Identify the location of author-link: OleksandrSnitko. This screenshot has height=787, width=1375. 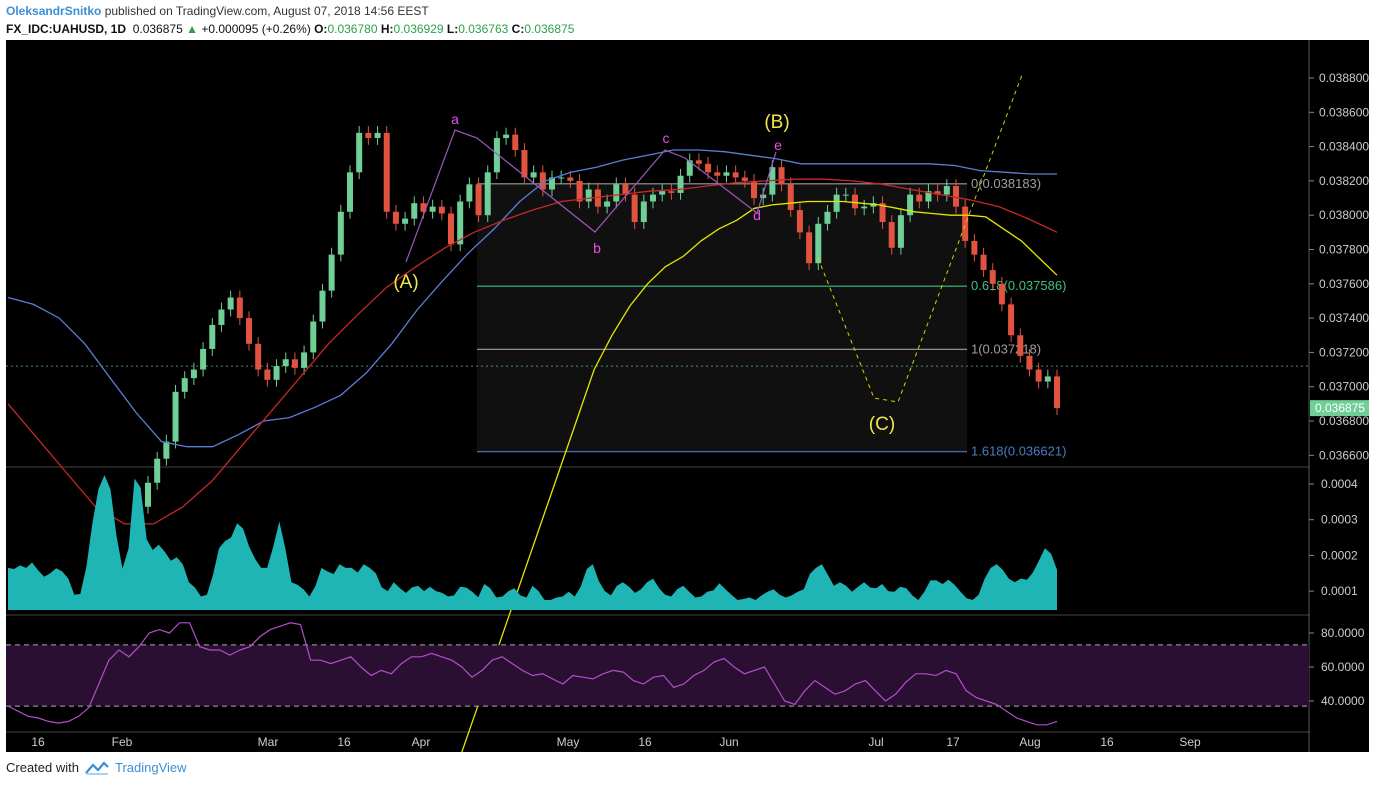
(54, 11).